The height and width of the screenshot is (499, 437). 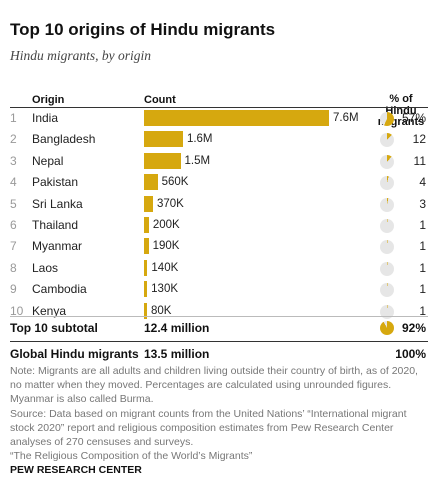 I want to click on count-label: 560K, so click(x=175, y=182).